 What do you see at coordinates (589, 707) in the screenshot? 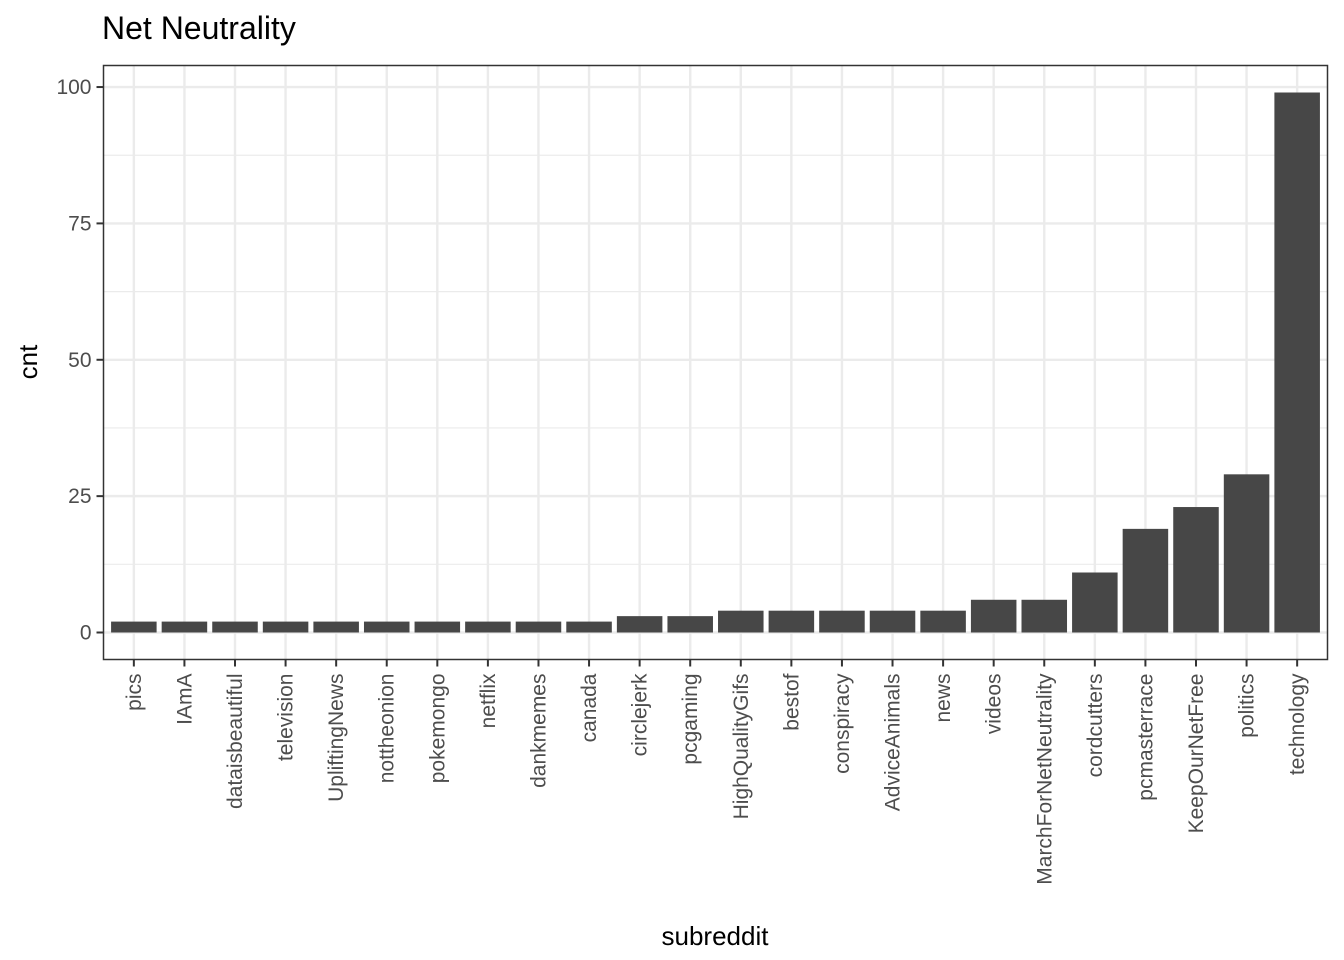
I see `x-tick-label: canada` at bounding box center [589, 707].